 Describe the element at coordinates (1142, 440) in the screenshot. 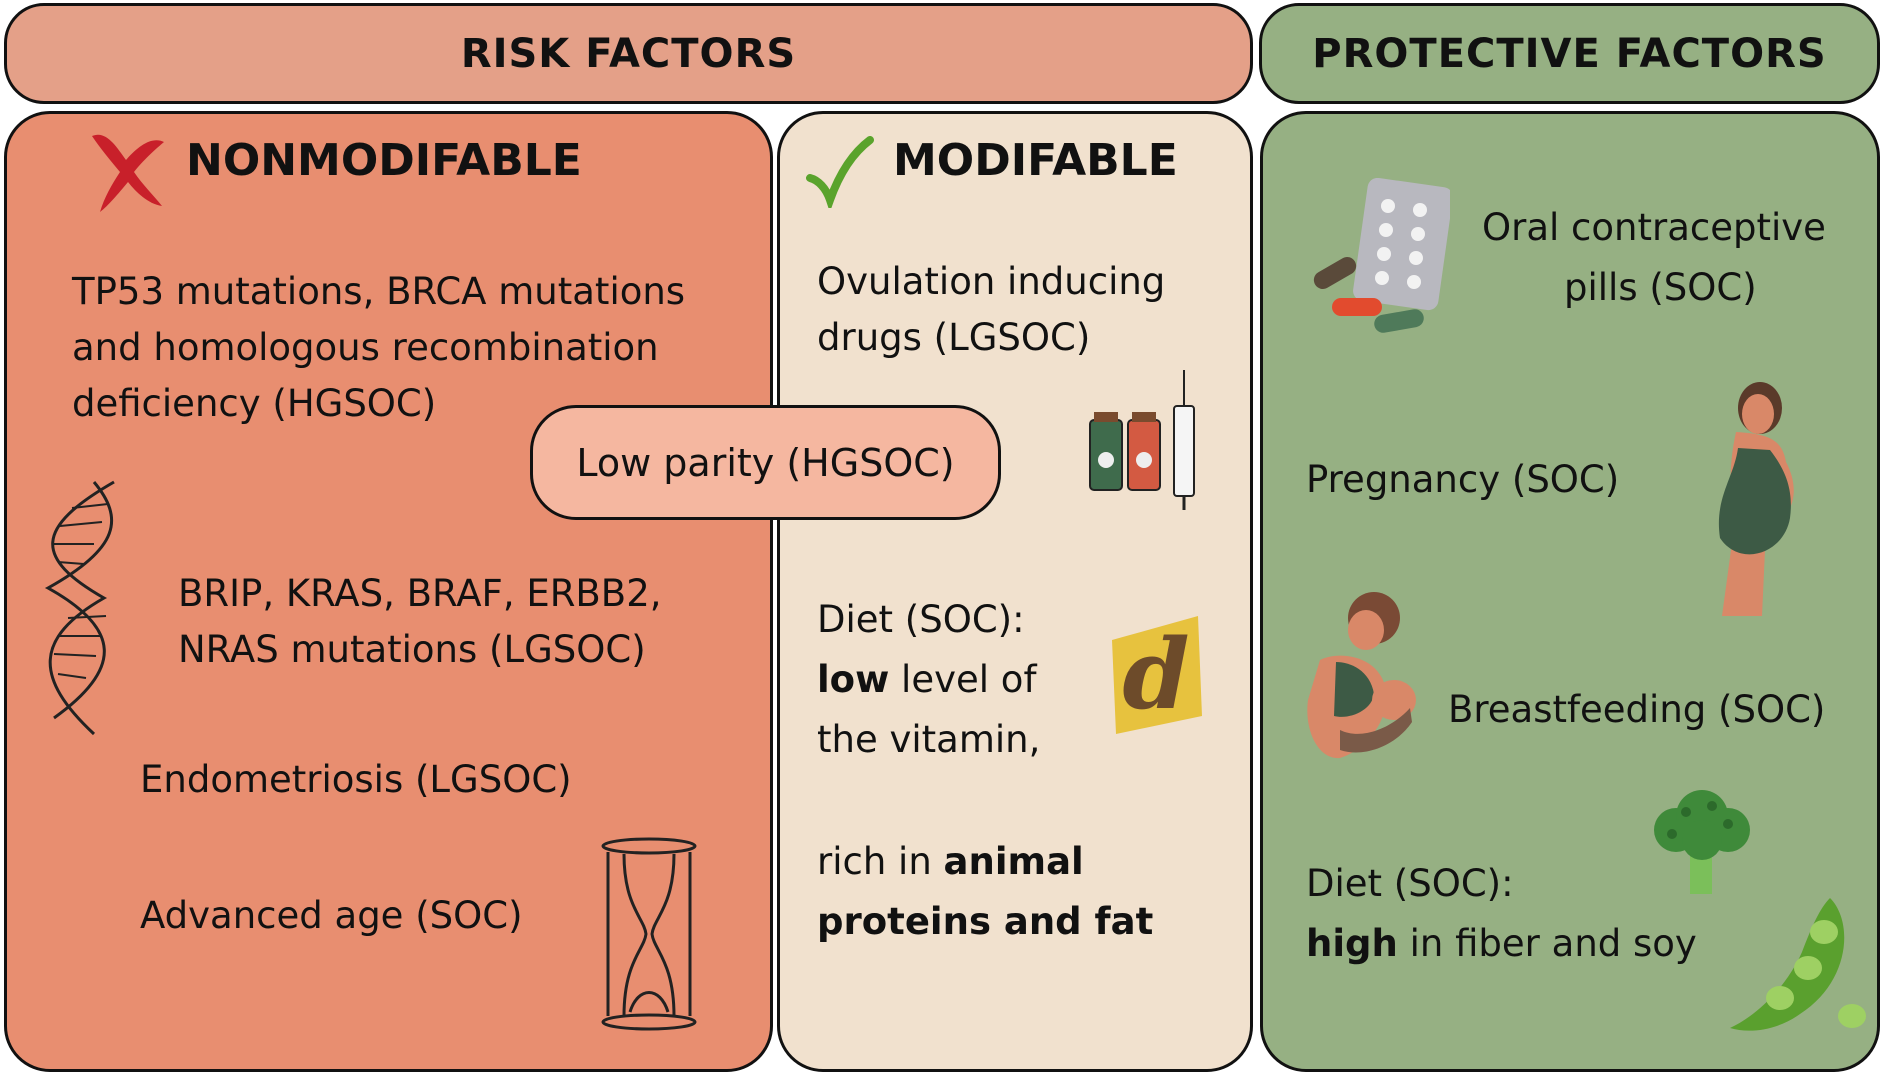

I see `medicine-vials-syringe-icon` at that location.